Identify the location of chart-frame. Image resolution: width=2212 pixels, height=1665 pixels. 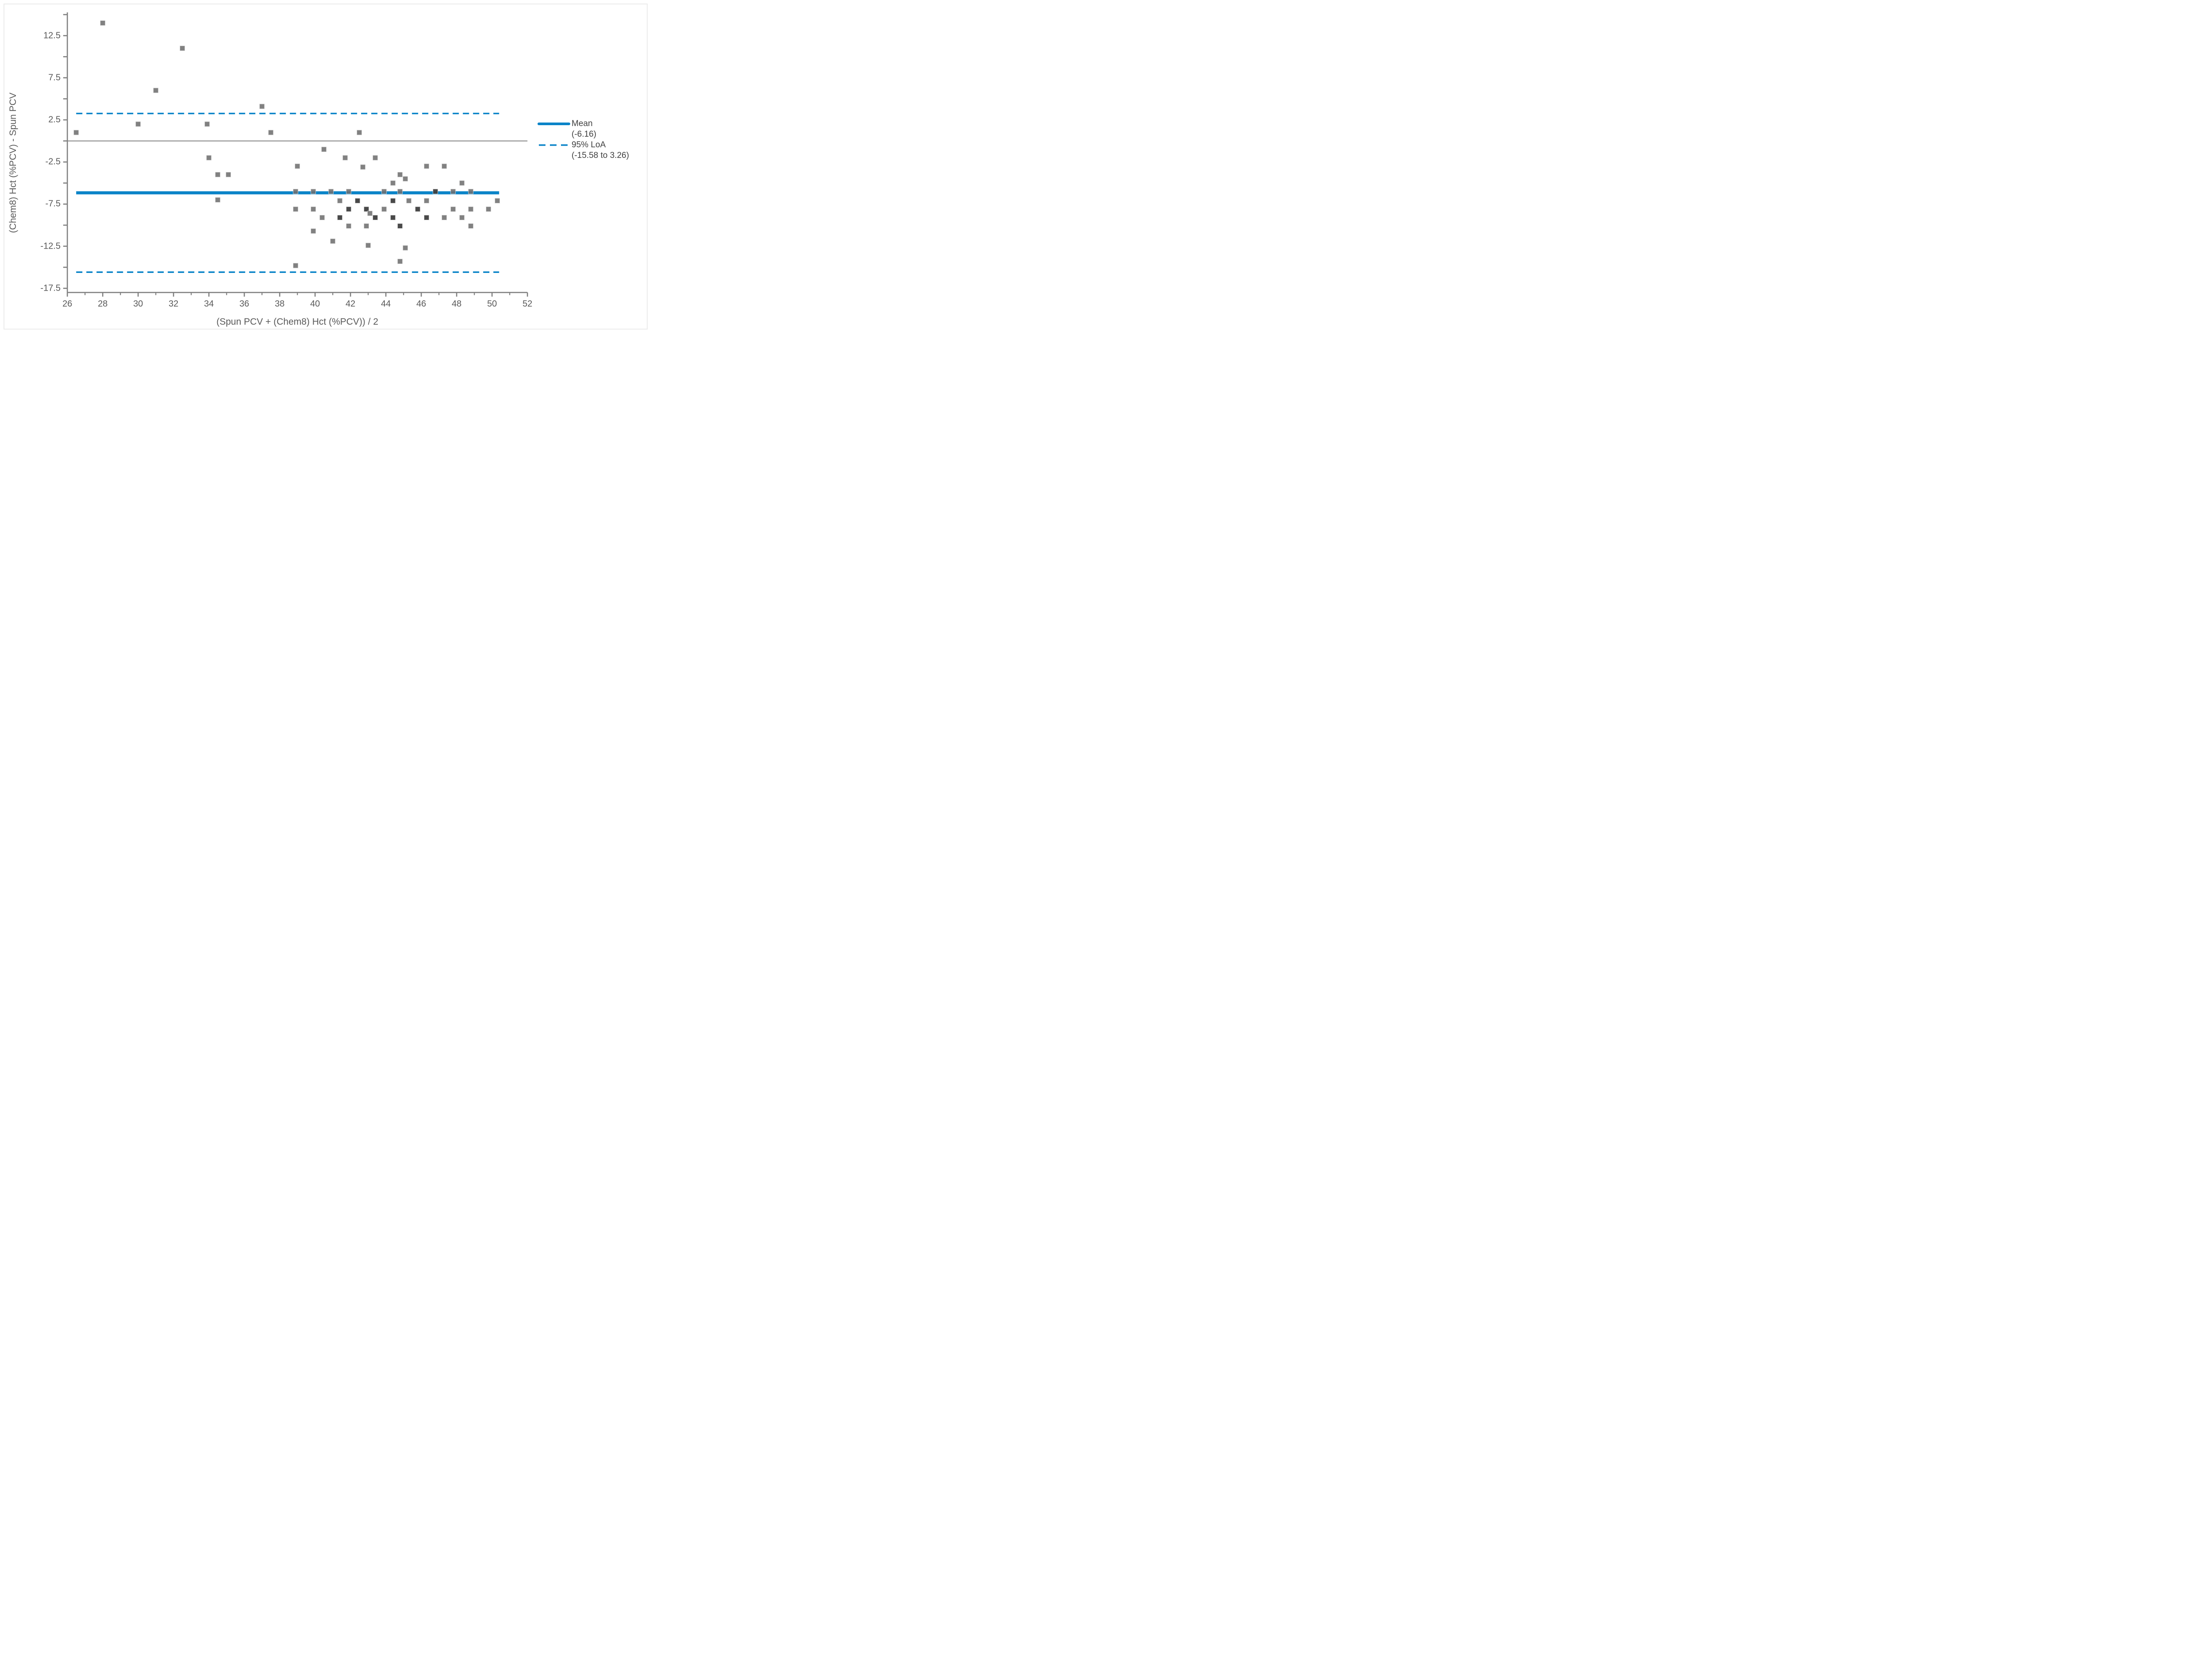
(326, 167).